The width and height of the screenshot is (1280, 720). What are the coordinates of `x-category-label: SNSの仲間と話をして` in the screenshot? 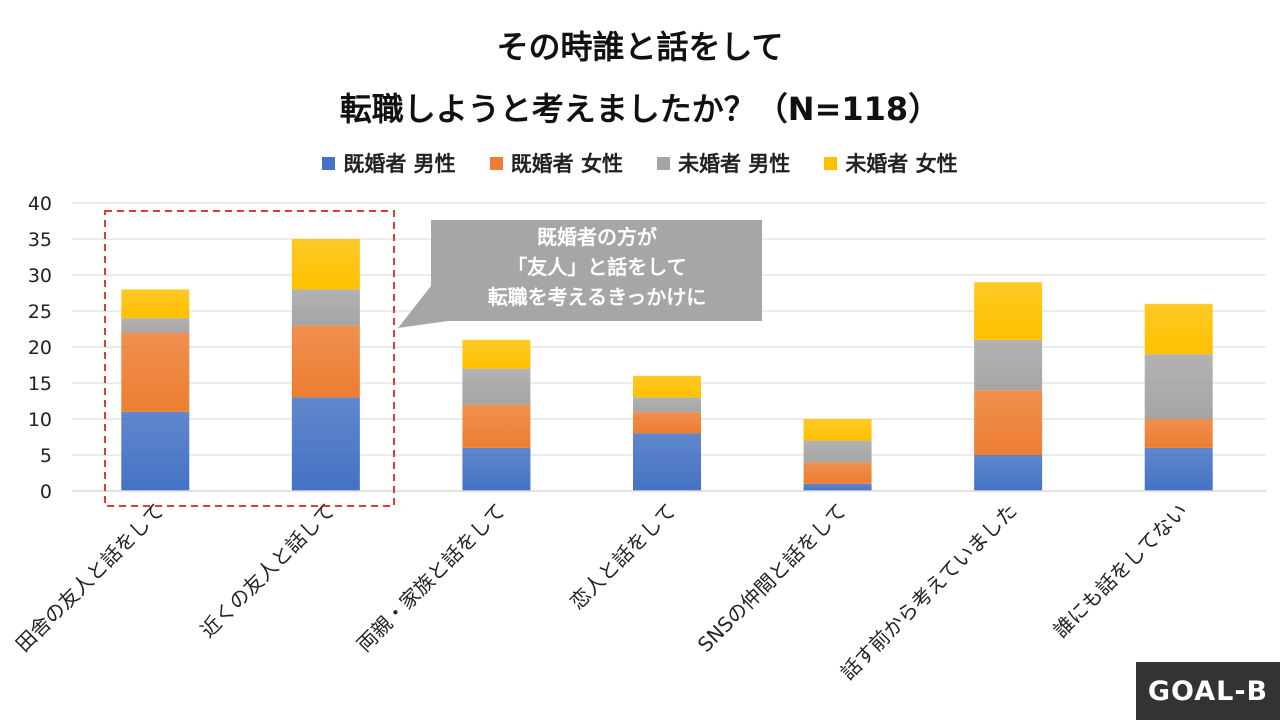 It's located at (772, 578).